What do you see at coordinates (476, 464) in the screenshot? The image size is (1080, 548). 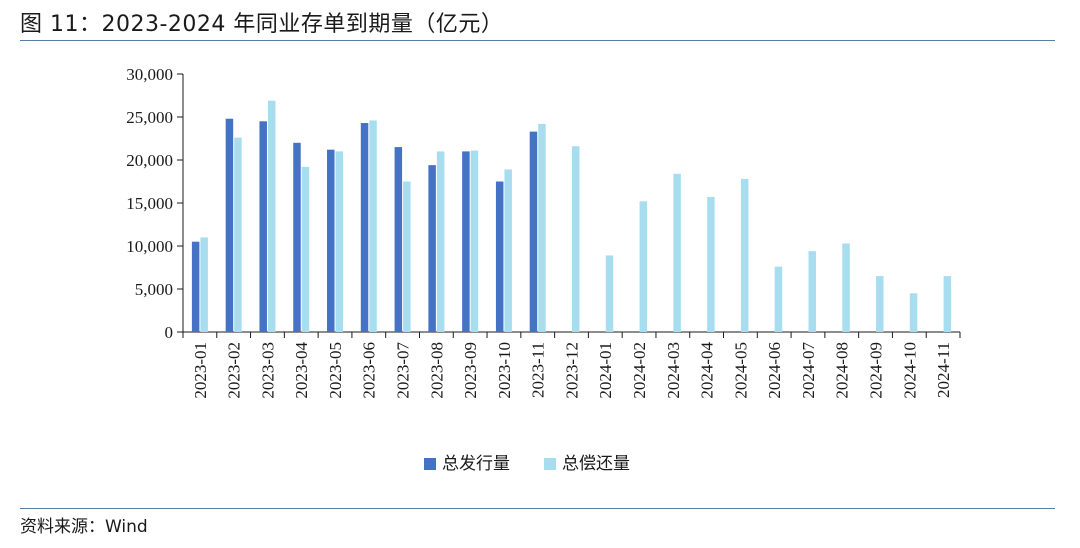 I see `legend-label: 总发行量` at bounding box center [476, 464].